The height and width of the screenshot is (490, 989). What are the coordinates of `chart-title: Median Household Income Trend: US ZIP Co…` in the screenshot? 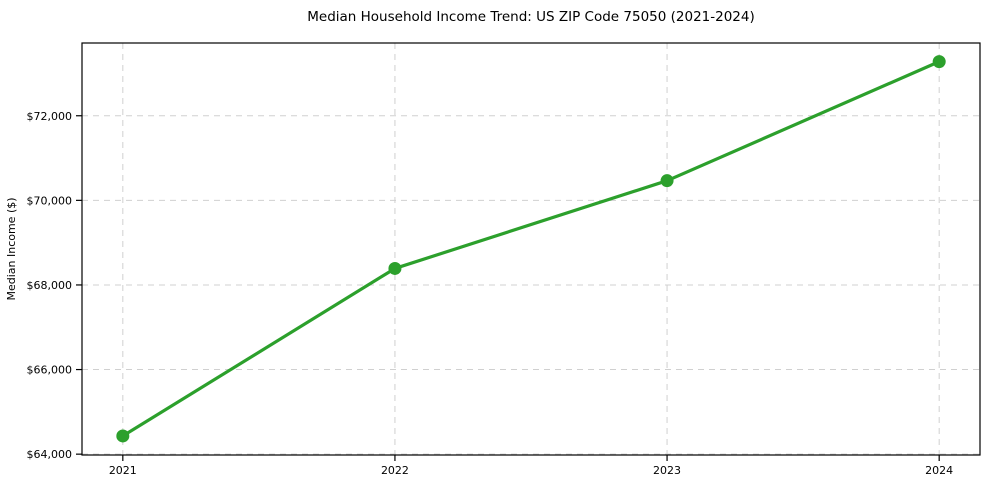 It's located at (531, 17).